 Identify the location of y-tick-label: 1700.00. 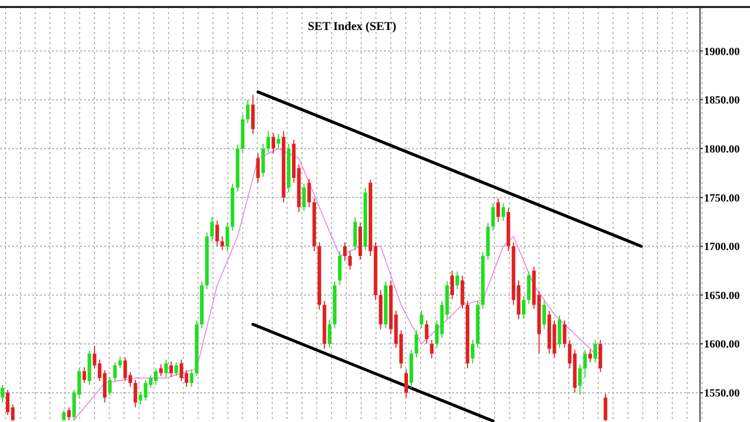
(722, 247).